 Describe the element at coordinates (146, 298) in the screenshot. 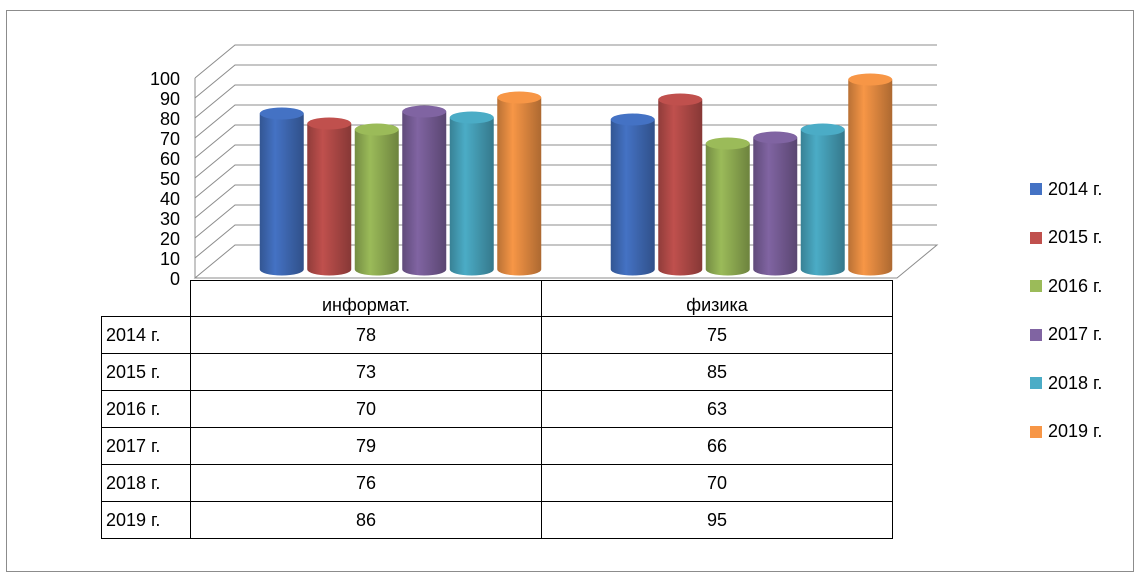

I see `data-table-corner` at that location.